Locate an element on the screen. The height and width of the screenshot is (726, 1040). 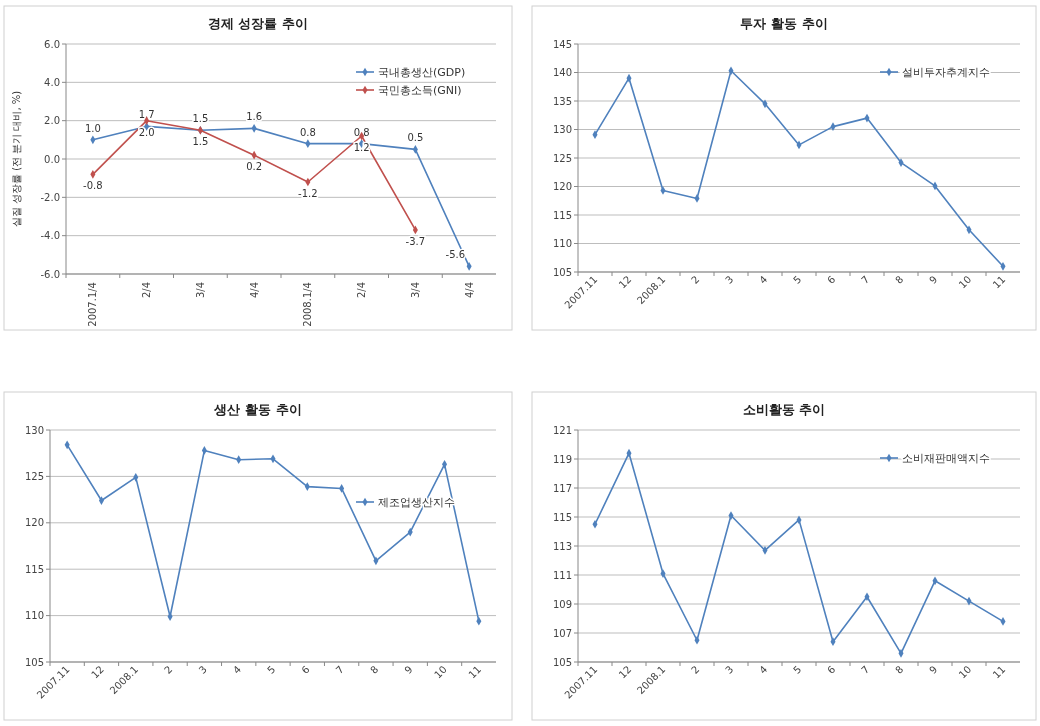
y-tick-label: 109 is located at coordinates (562, 604).